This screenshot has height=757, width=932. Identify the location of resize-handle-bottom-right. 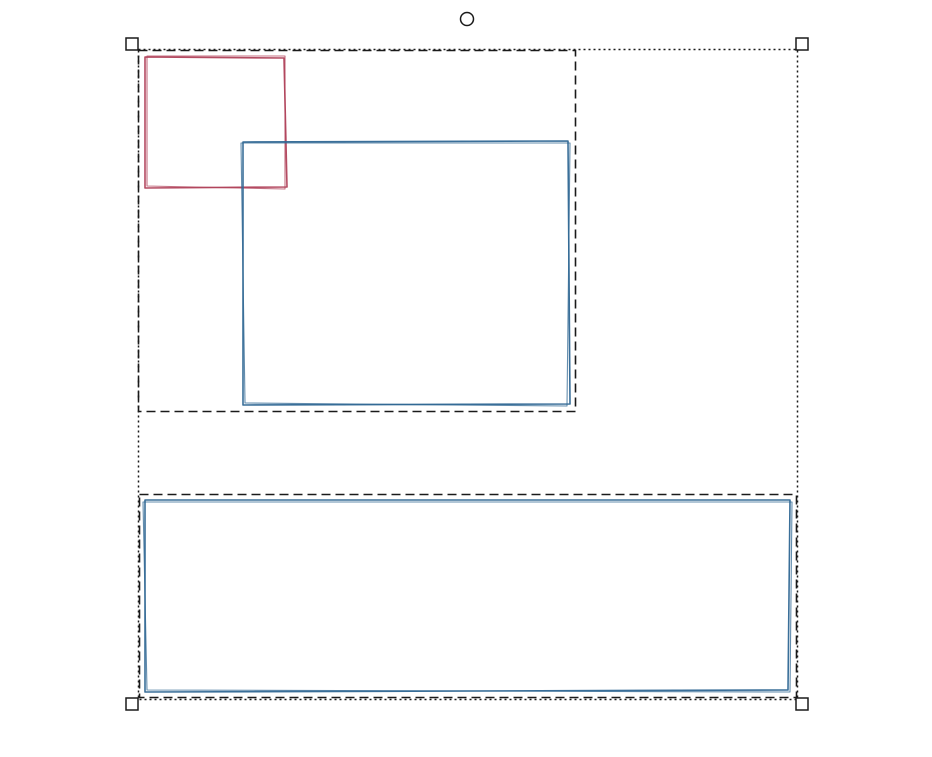
(802, 704).